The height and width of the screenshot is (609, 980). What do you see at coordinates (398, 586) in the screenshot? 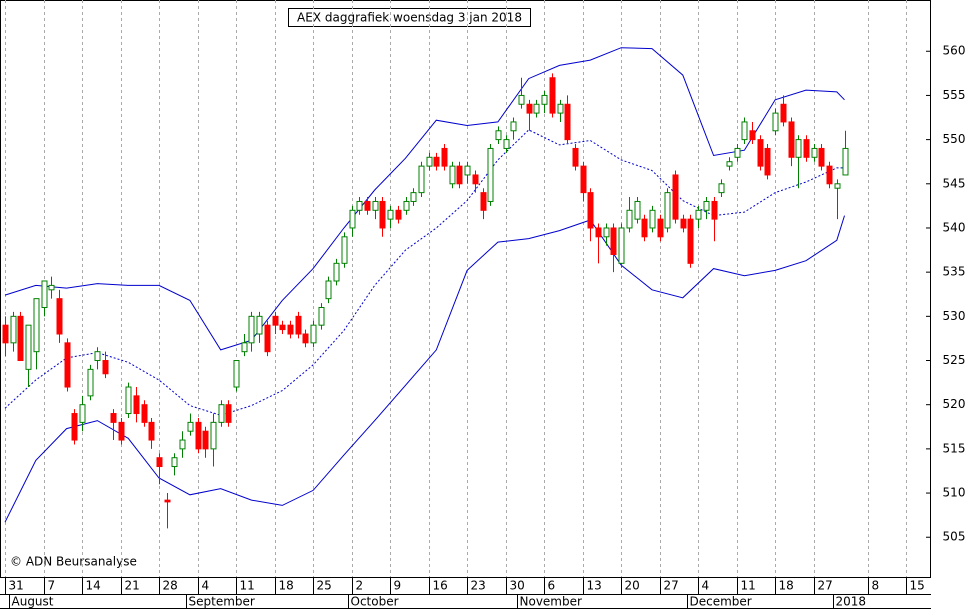
I see `x-tick-label: 9` at bounding box center [398, 586].